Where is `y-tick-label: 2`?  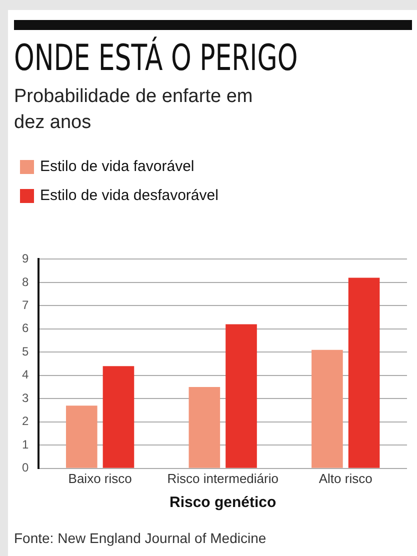
y-tick-label: 2 is located at coordinates (25, 421).